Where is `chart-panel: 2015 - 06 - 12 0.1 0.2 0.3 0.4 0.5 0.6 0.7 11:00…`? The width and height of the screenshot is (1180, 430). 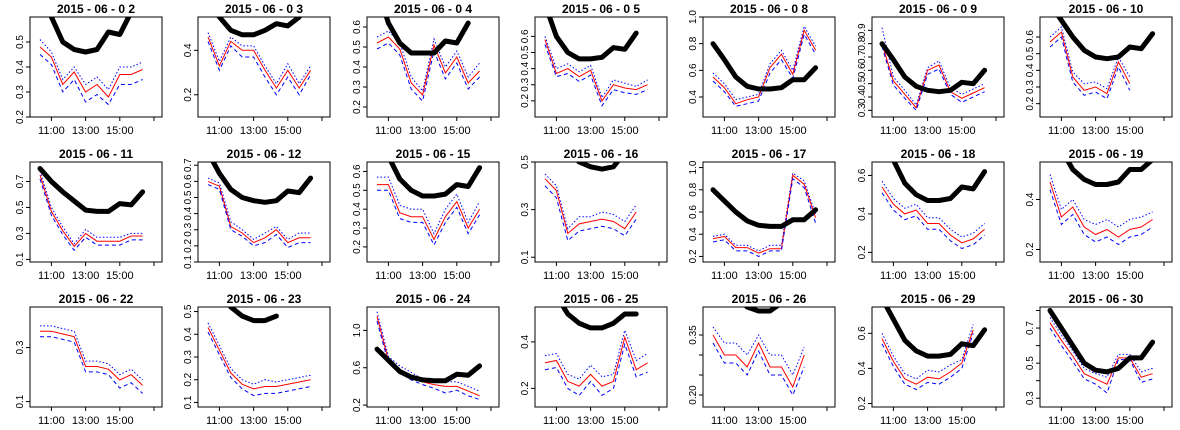 chart-panel: 2015 - 06 - 12 0.1 0.2 0.3 0.4 0.5 0.6 0.7 11:00… is located at coordinates (257, 214).